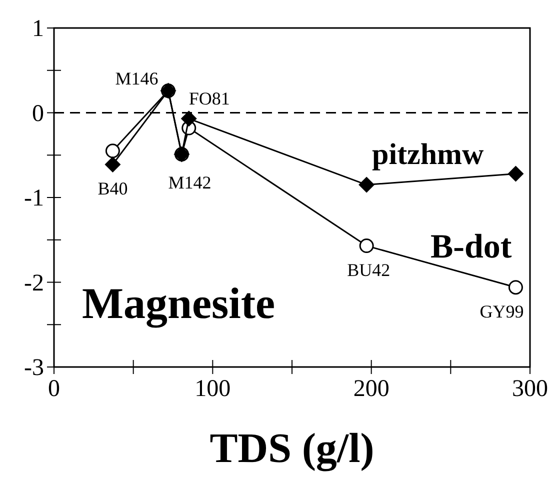 The image size is (557, 482). I want to click on annotation: B40, so click(113, 188).